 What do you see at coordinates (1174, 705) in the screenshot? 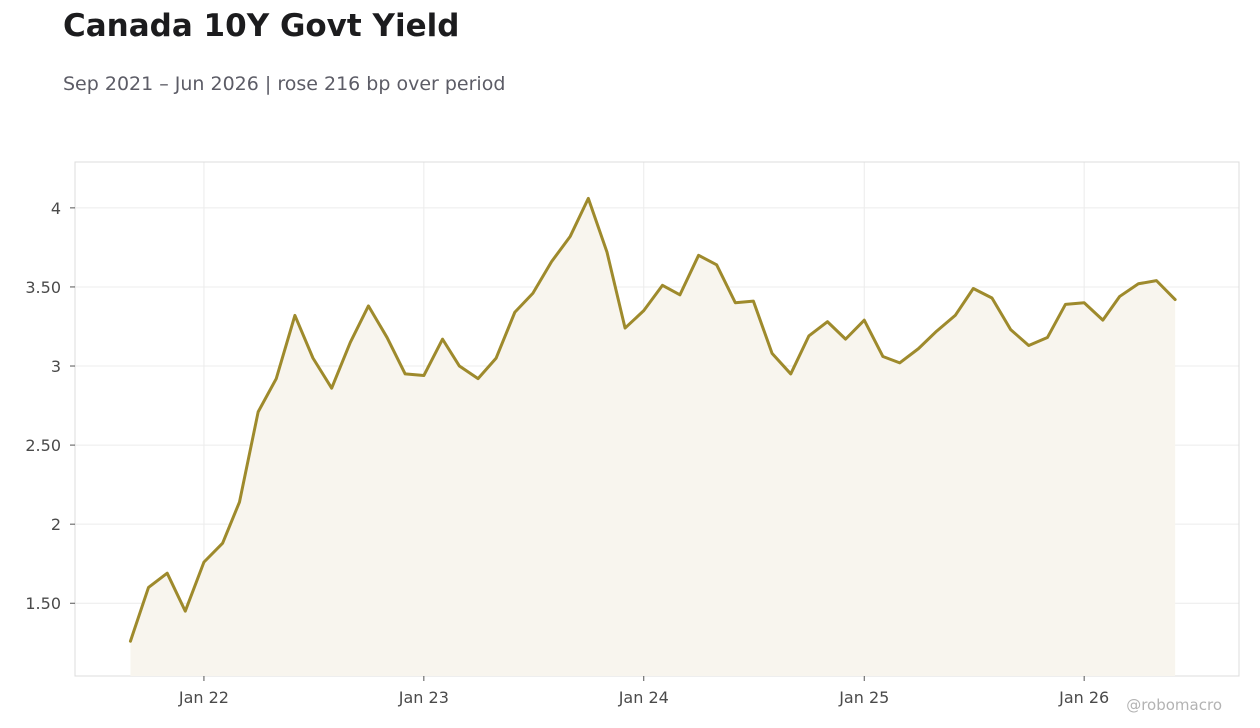
I see `watermark: @robomacro` at bounding box center [1174, 705].